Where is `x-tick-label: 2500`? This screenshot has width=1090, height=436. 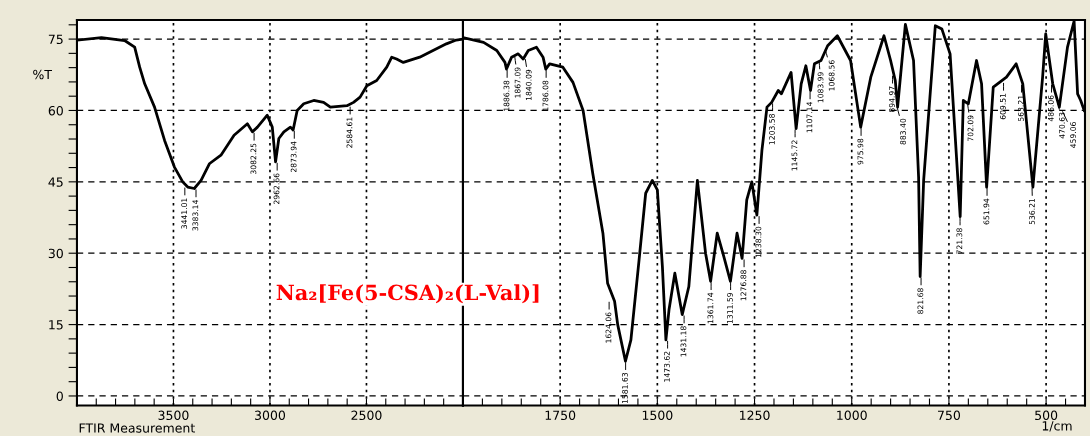
x-tick-label: 2500 is located at coordinates (366, 415).